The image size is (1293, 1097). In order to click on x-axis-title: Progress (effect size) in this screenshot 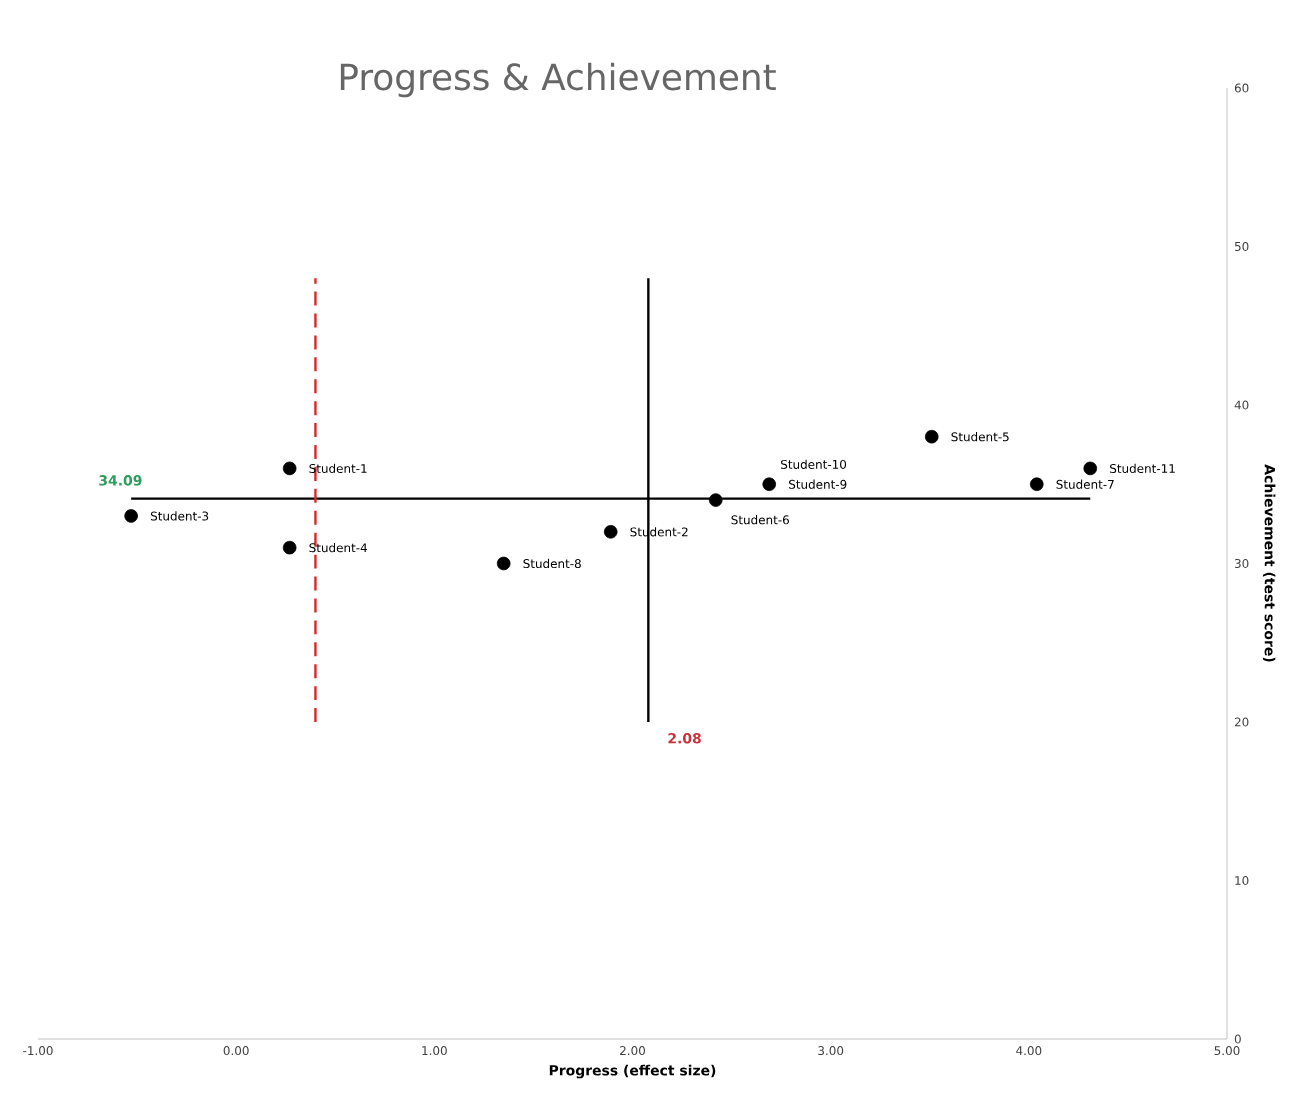, I will do `click(632, 1071)`.